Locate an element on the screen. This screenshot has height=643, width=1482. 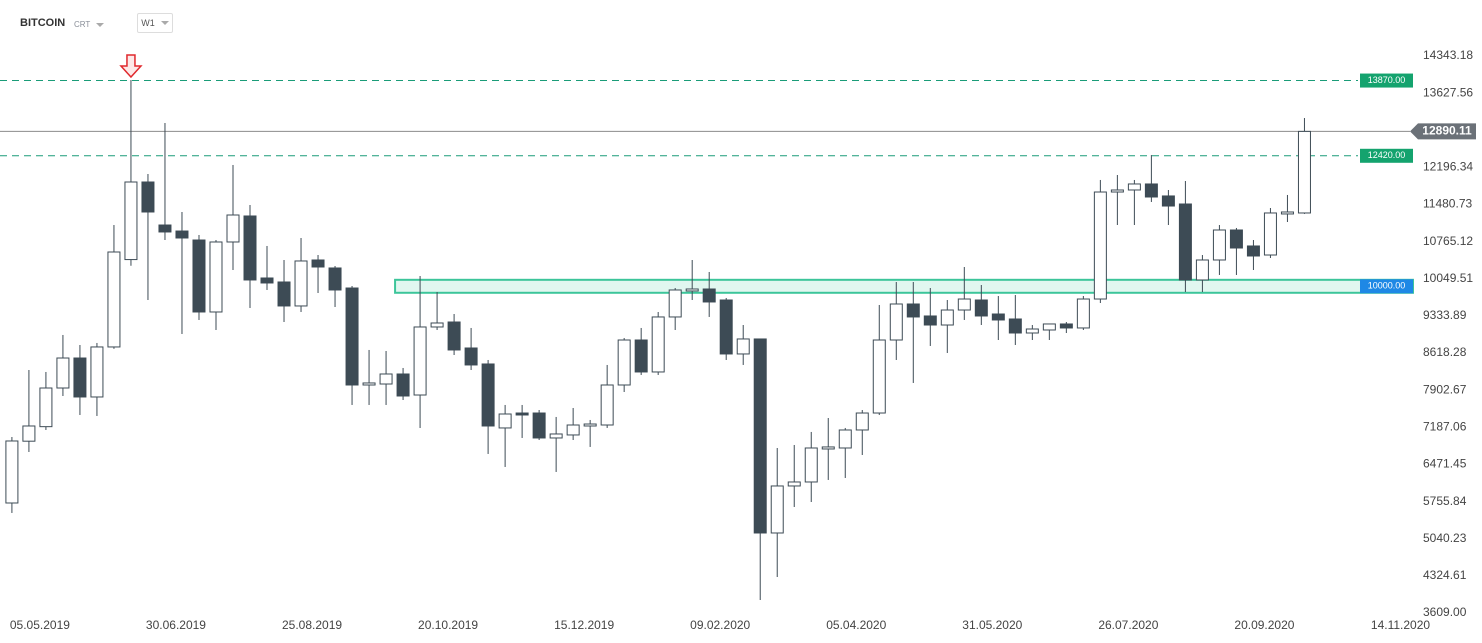
y-tick-label: 3609.00 is located at coordinates (1445, 612).